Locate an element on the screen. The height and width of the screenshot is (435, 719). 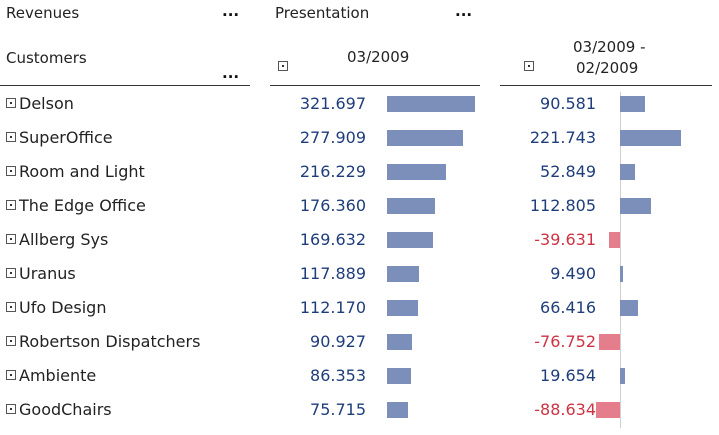
customer-name: Ufo Design is located at coordinates (63, 307).